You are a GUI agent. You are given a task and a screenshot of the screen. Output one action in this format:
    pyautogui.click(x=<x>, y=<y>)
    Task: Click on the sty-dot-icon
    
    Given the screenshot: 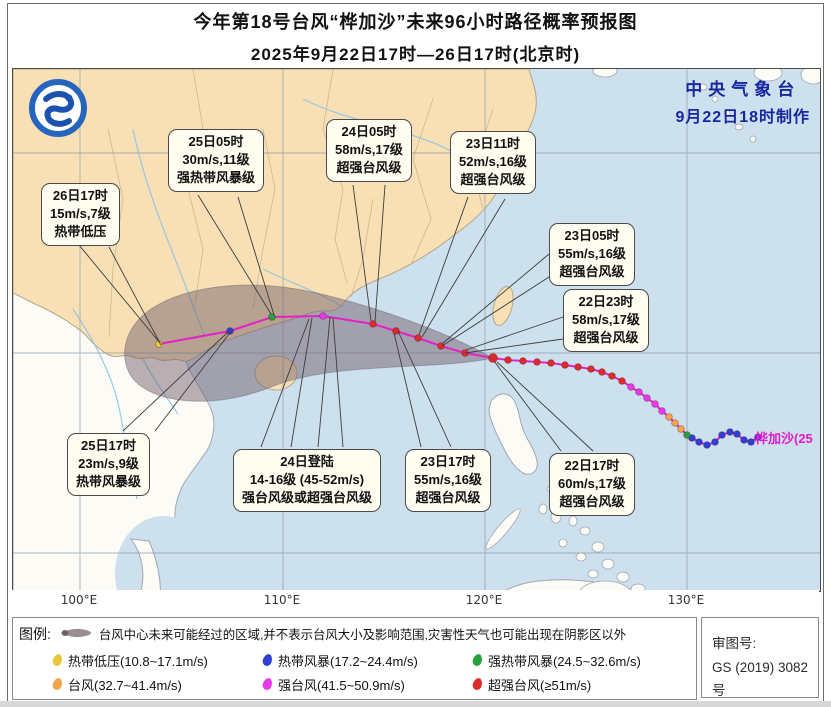 What is the action you would take?
    pyautogui.click(x=267, y=684)
    